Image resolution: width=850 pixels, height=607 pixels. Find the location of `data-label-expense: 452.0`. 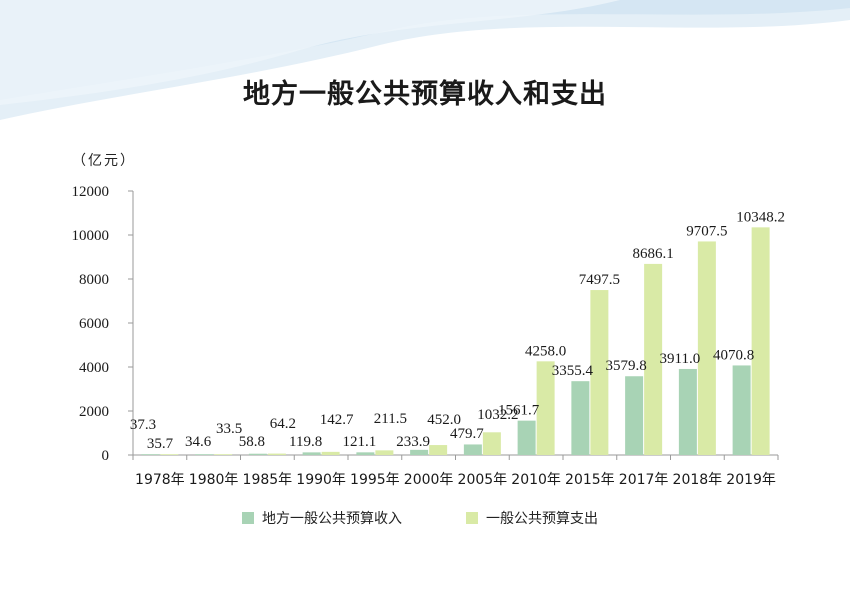

data-label-expense: 452.0 is located at coordinates (444, 420).